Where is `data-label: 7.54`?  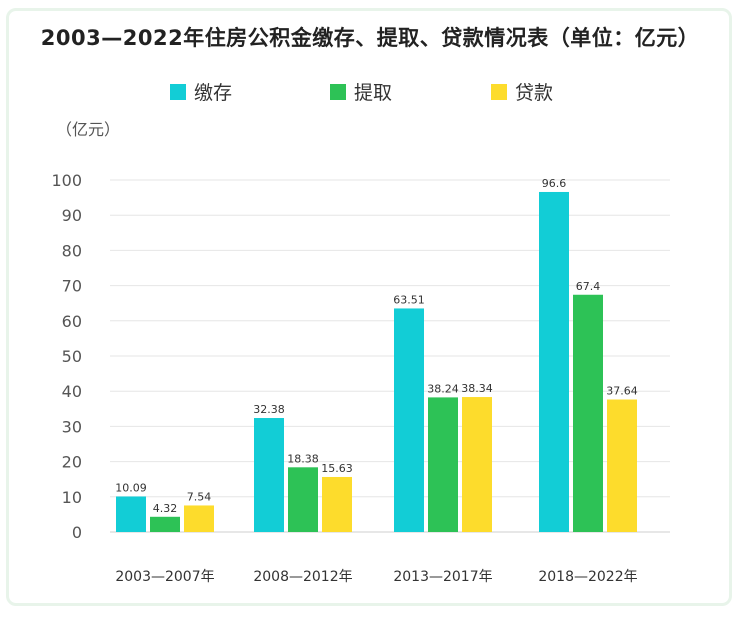
data-label: 7.54 is located at coordinates (199, 496).